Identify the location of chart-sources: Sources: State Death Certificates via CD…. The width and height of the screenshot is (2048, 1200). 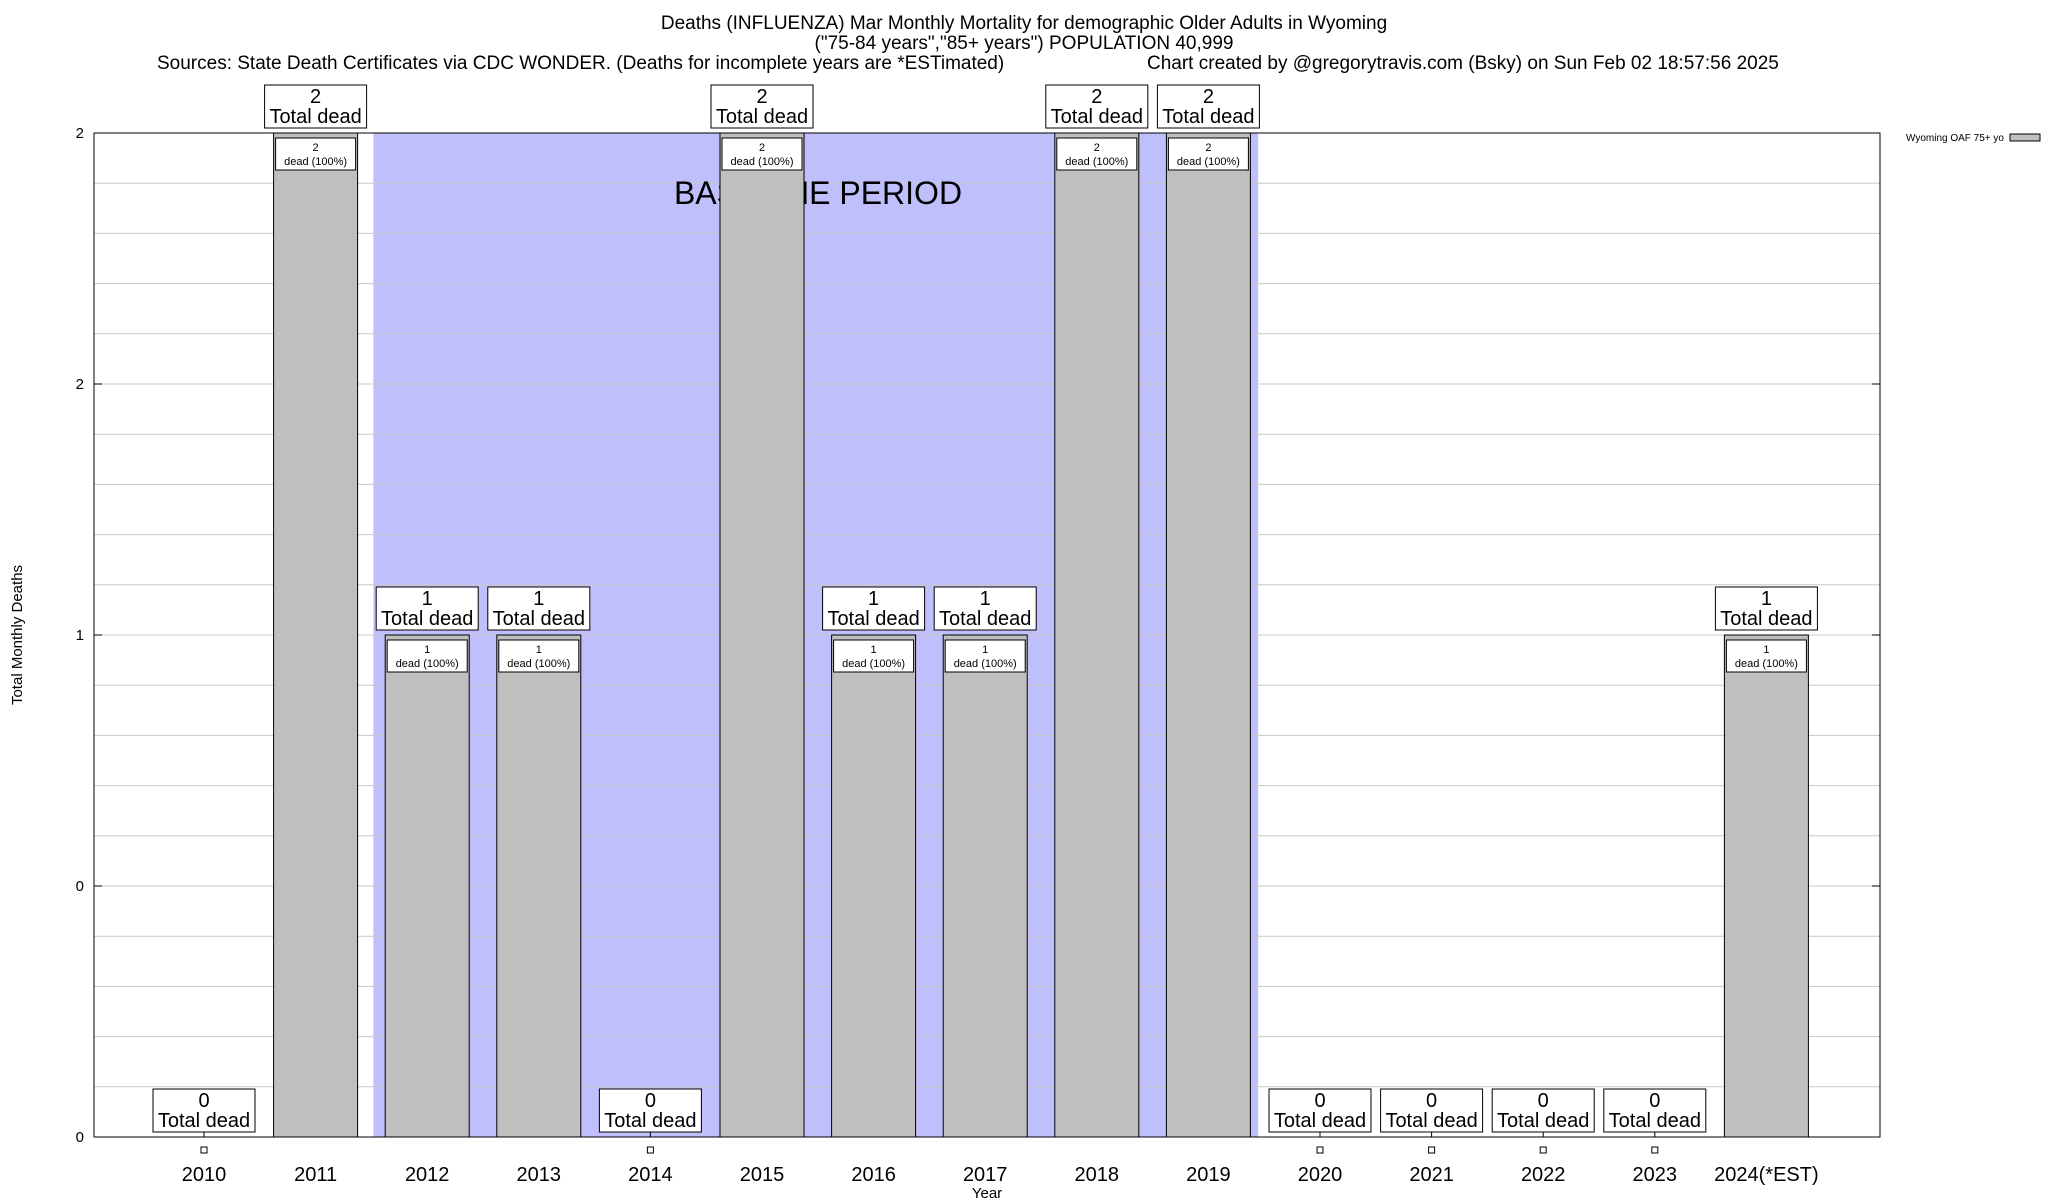
(581, 63).